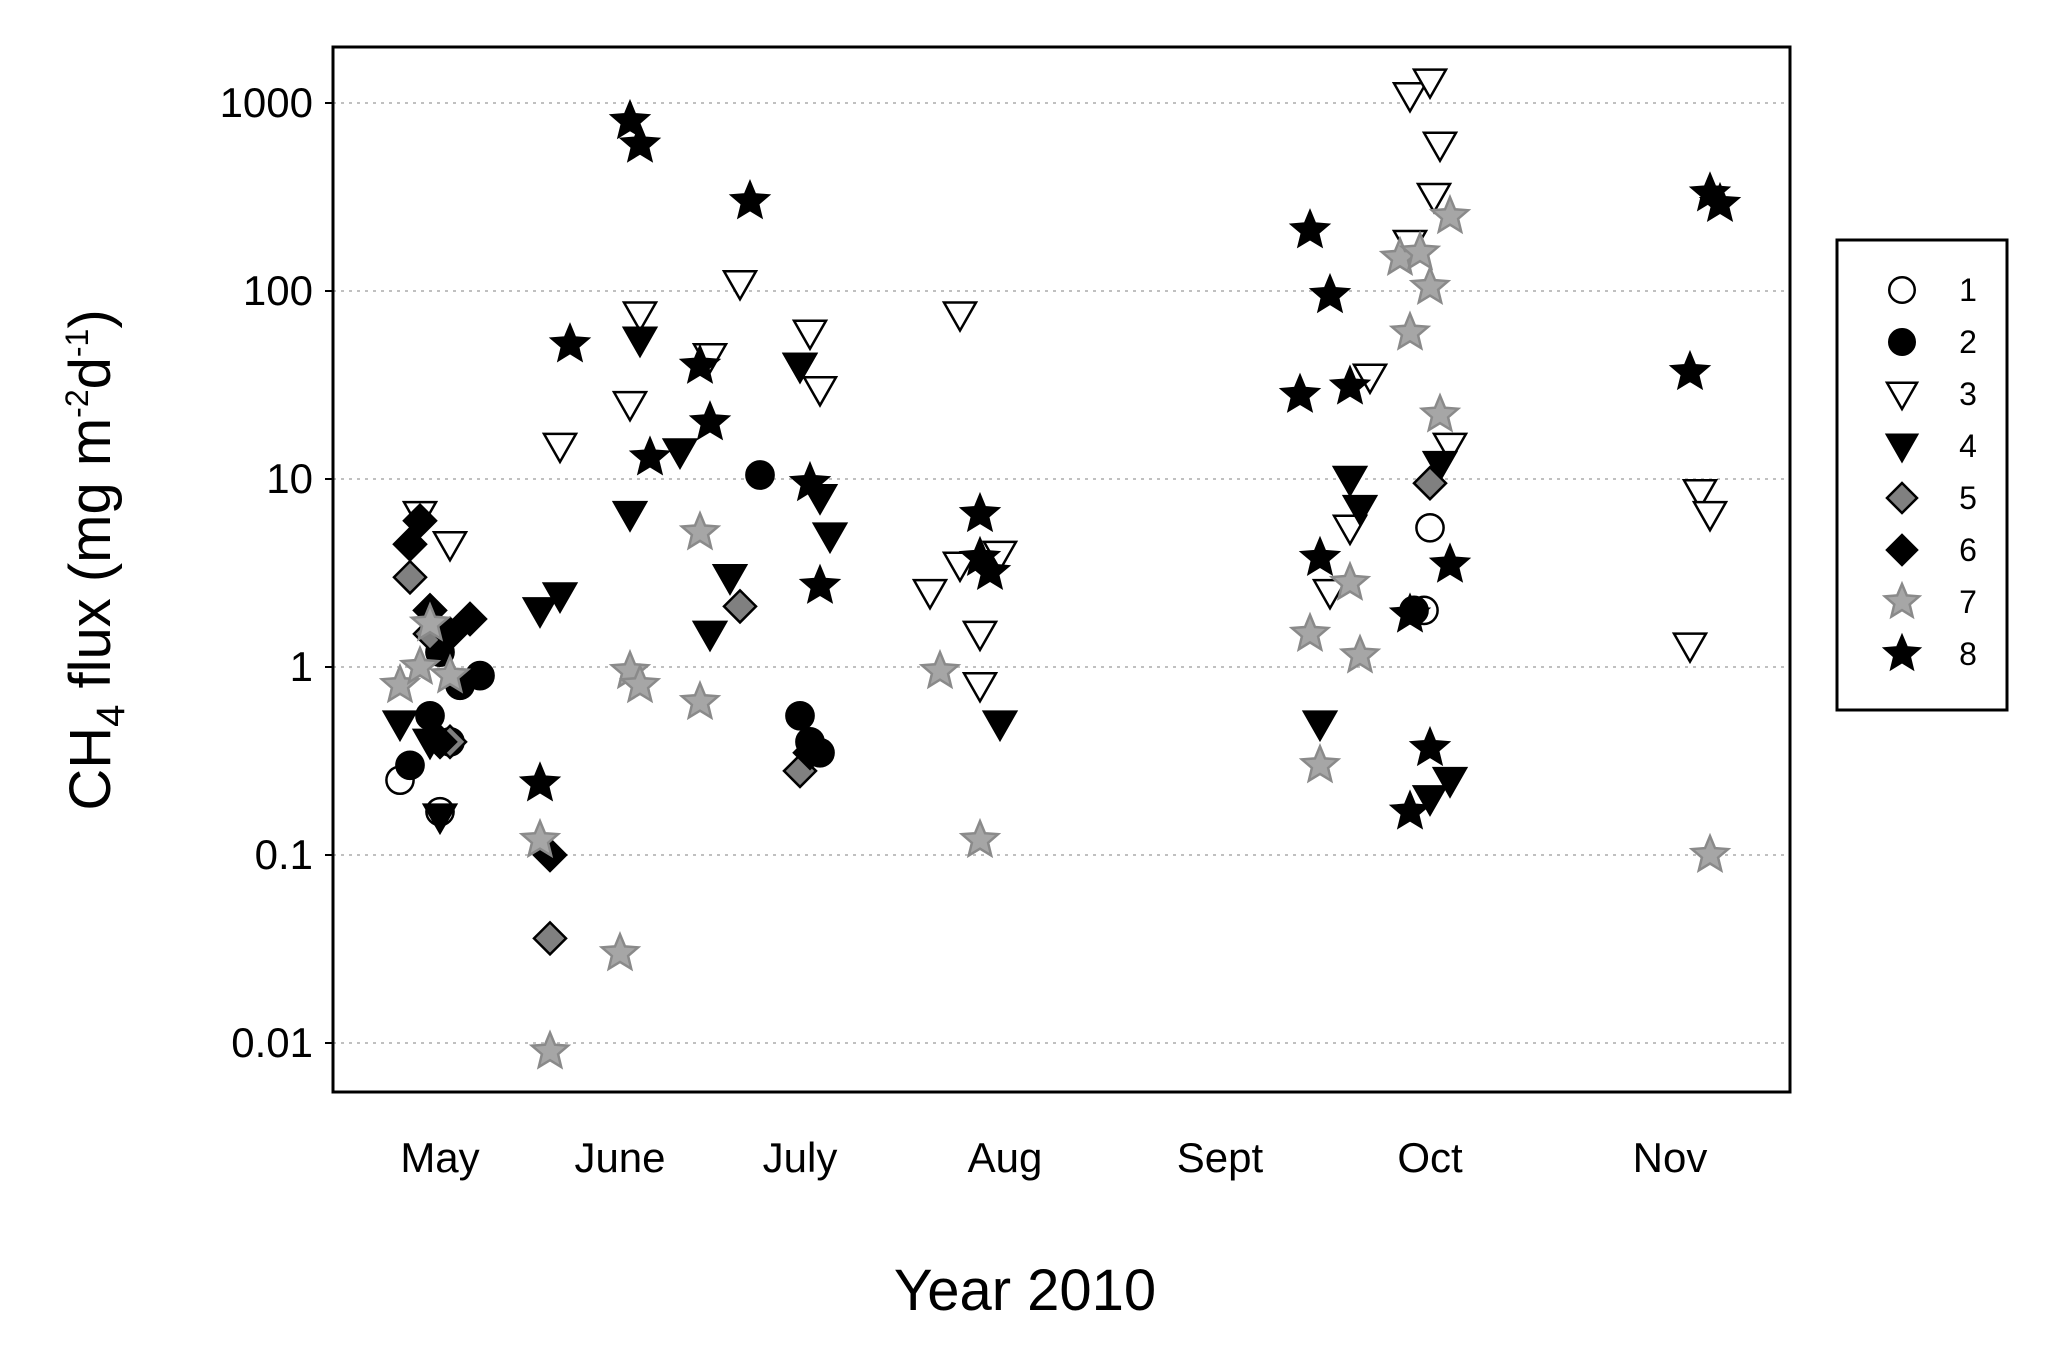 This screenshot has height=1350, width=2050. Describe the element at coordinates (90, 561) in the screenshot. I see `y-axis-title-mid: flux (mg m` at that location.